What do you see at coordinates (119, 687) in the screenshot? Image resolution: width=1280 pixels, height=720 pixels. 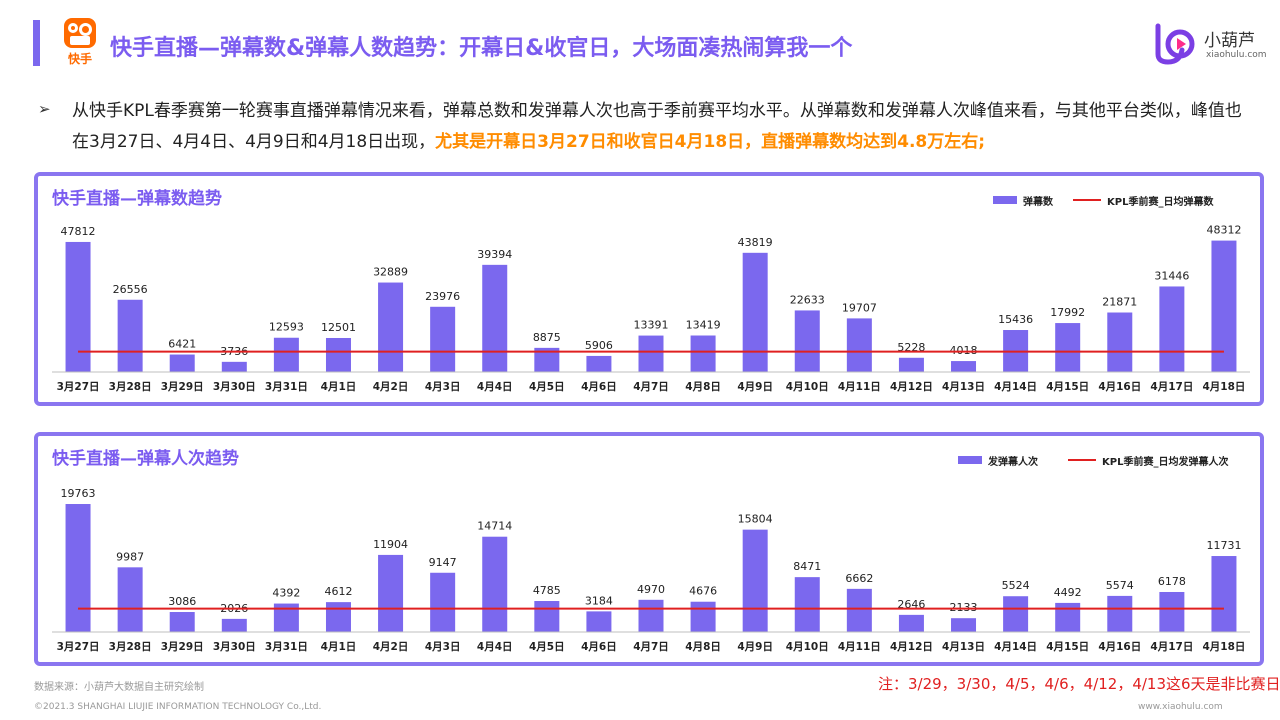 I see `data-source: 数据来源：小葫芦大数据自主研究绘制` at bounding box center [119, 687].